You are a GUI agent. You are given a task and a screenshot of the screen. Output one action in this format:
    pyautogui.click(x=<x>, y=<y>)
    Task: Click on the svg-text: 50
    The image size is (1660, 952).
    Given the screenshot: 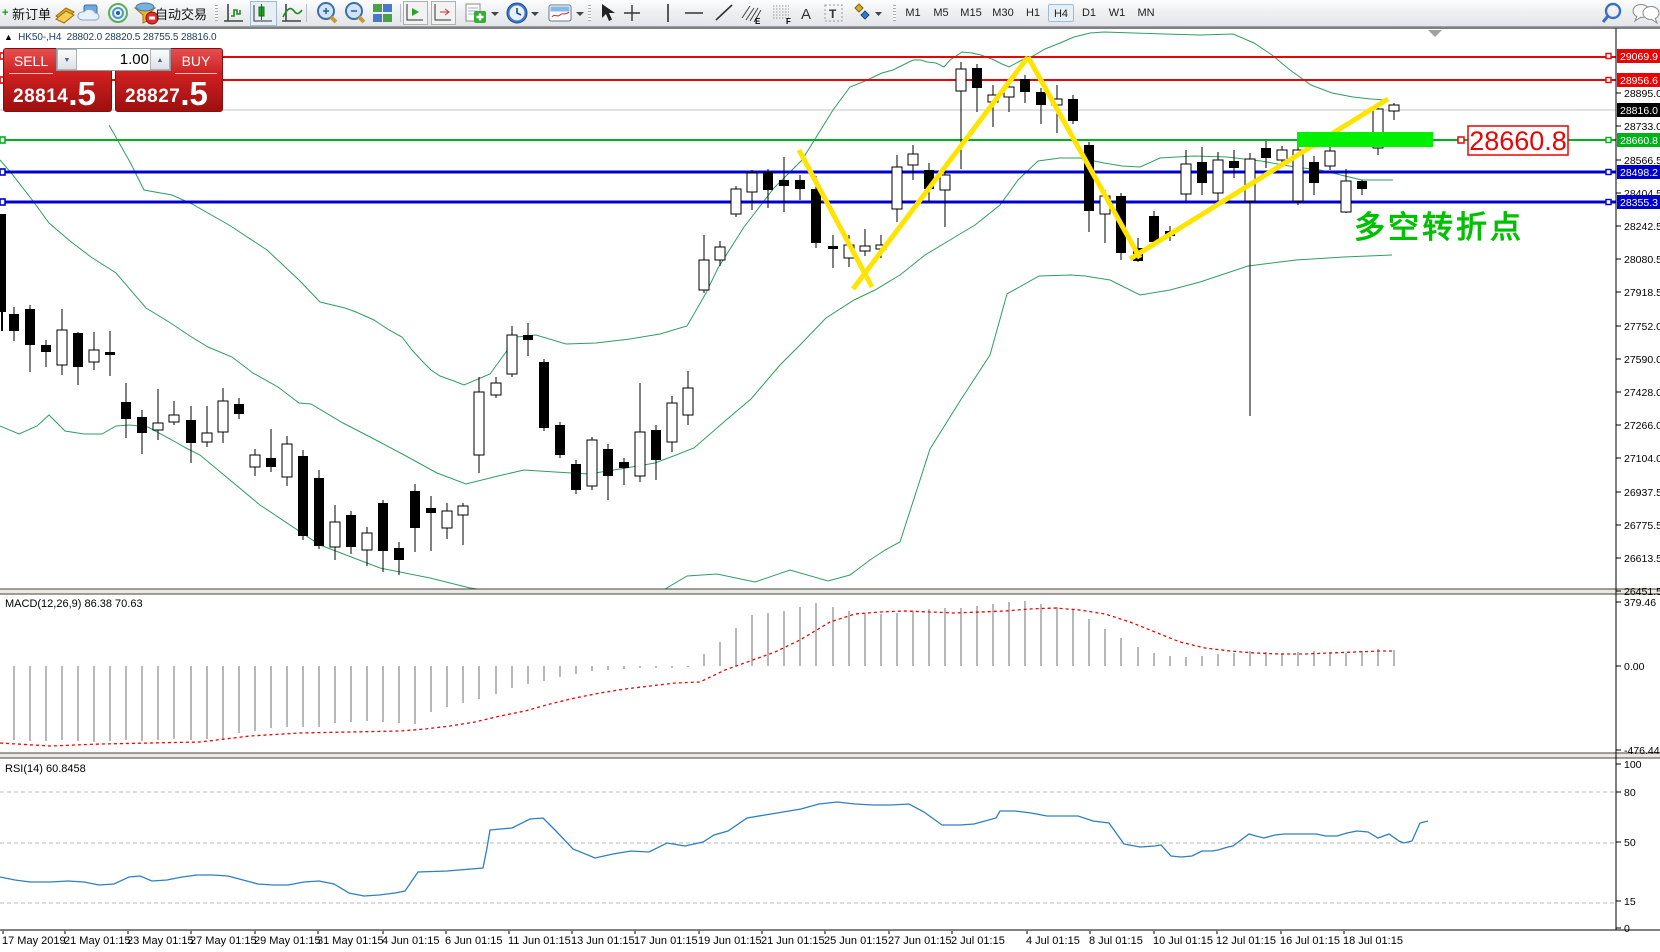 What is the action you would take?
    pyautogui.click(x=1630, y=843)
    